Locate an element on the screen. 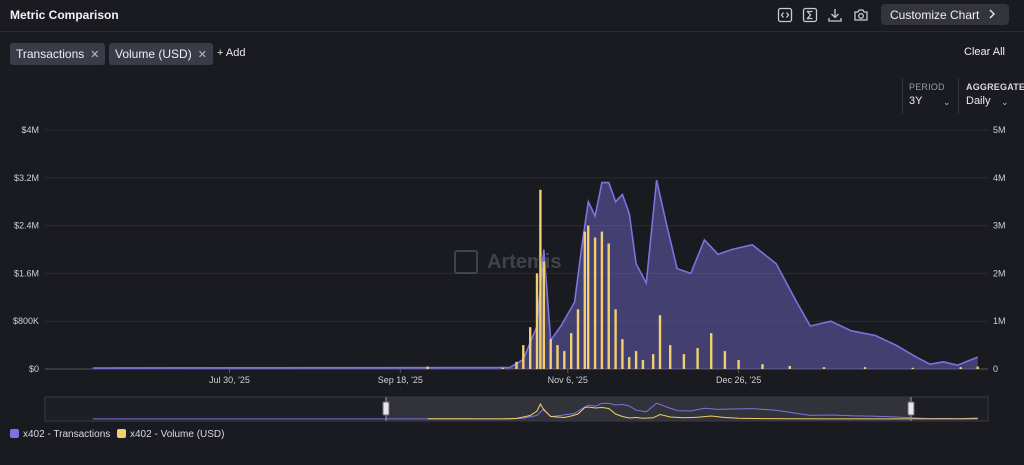 This screenshot has width=1024, height=465. artemis-logo-icon is located at coordinates (466, 262).